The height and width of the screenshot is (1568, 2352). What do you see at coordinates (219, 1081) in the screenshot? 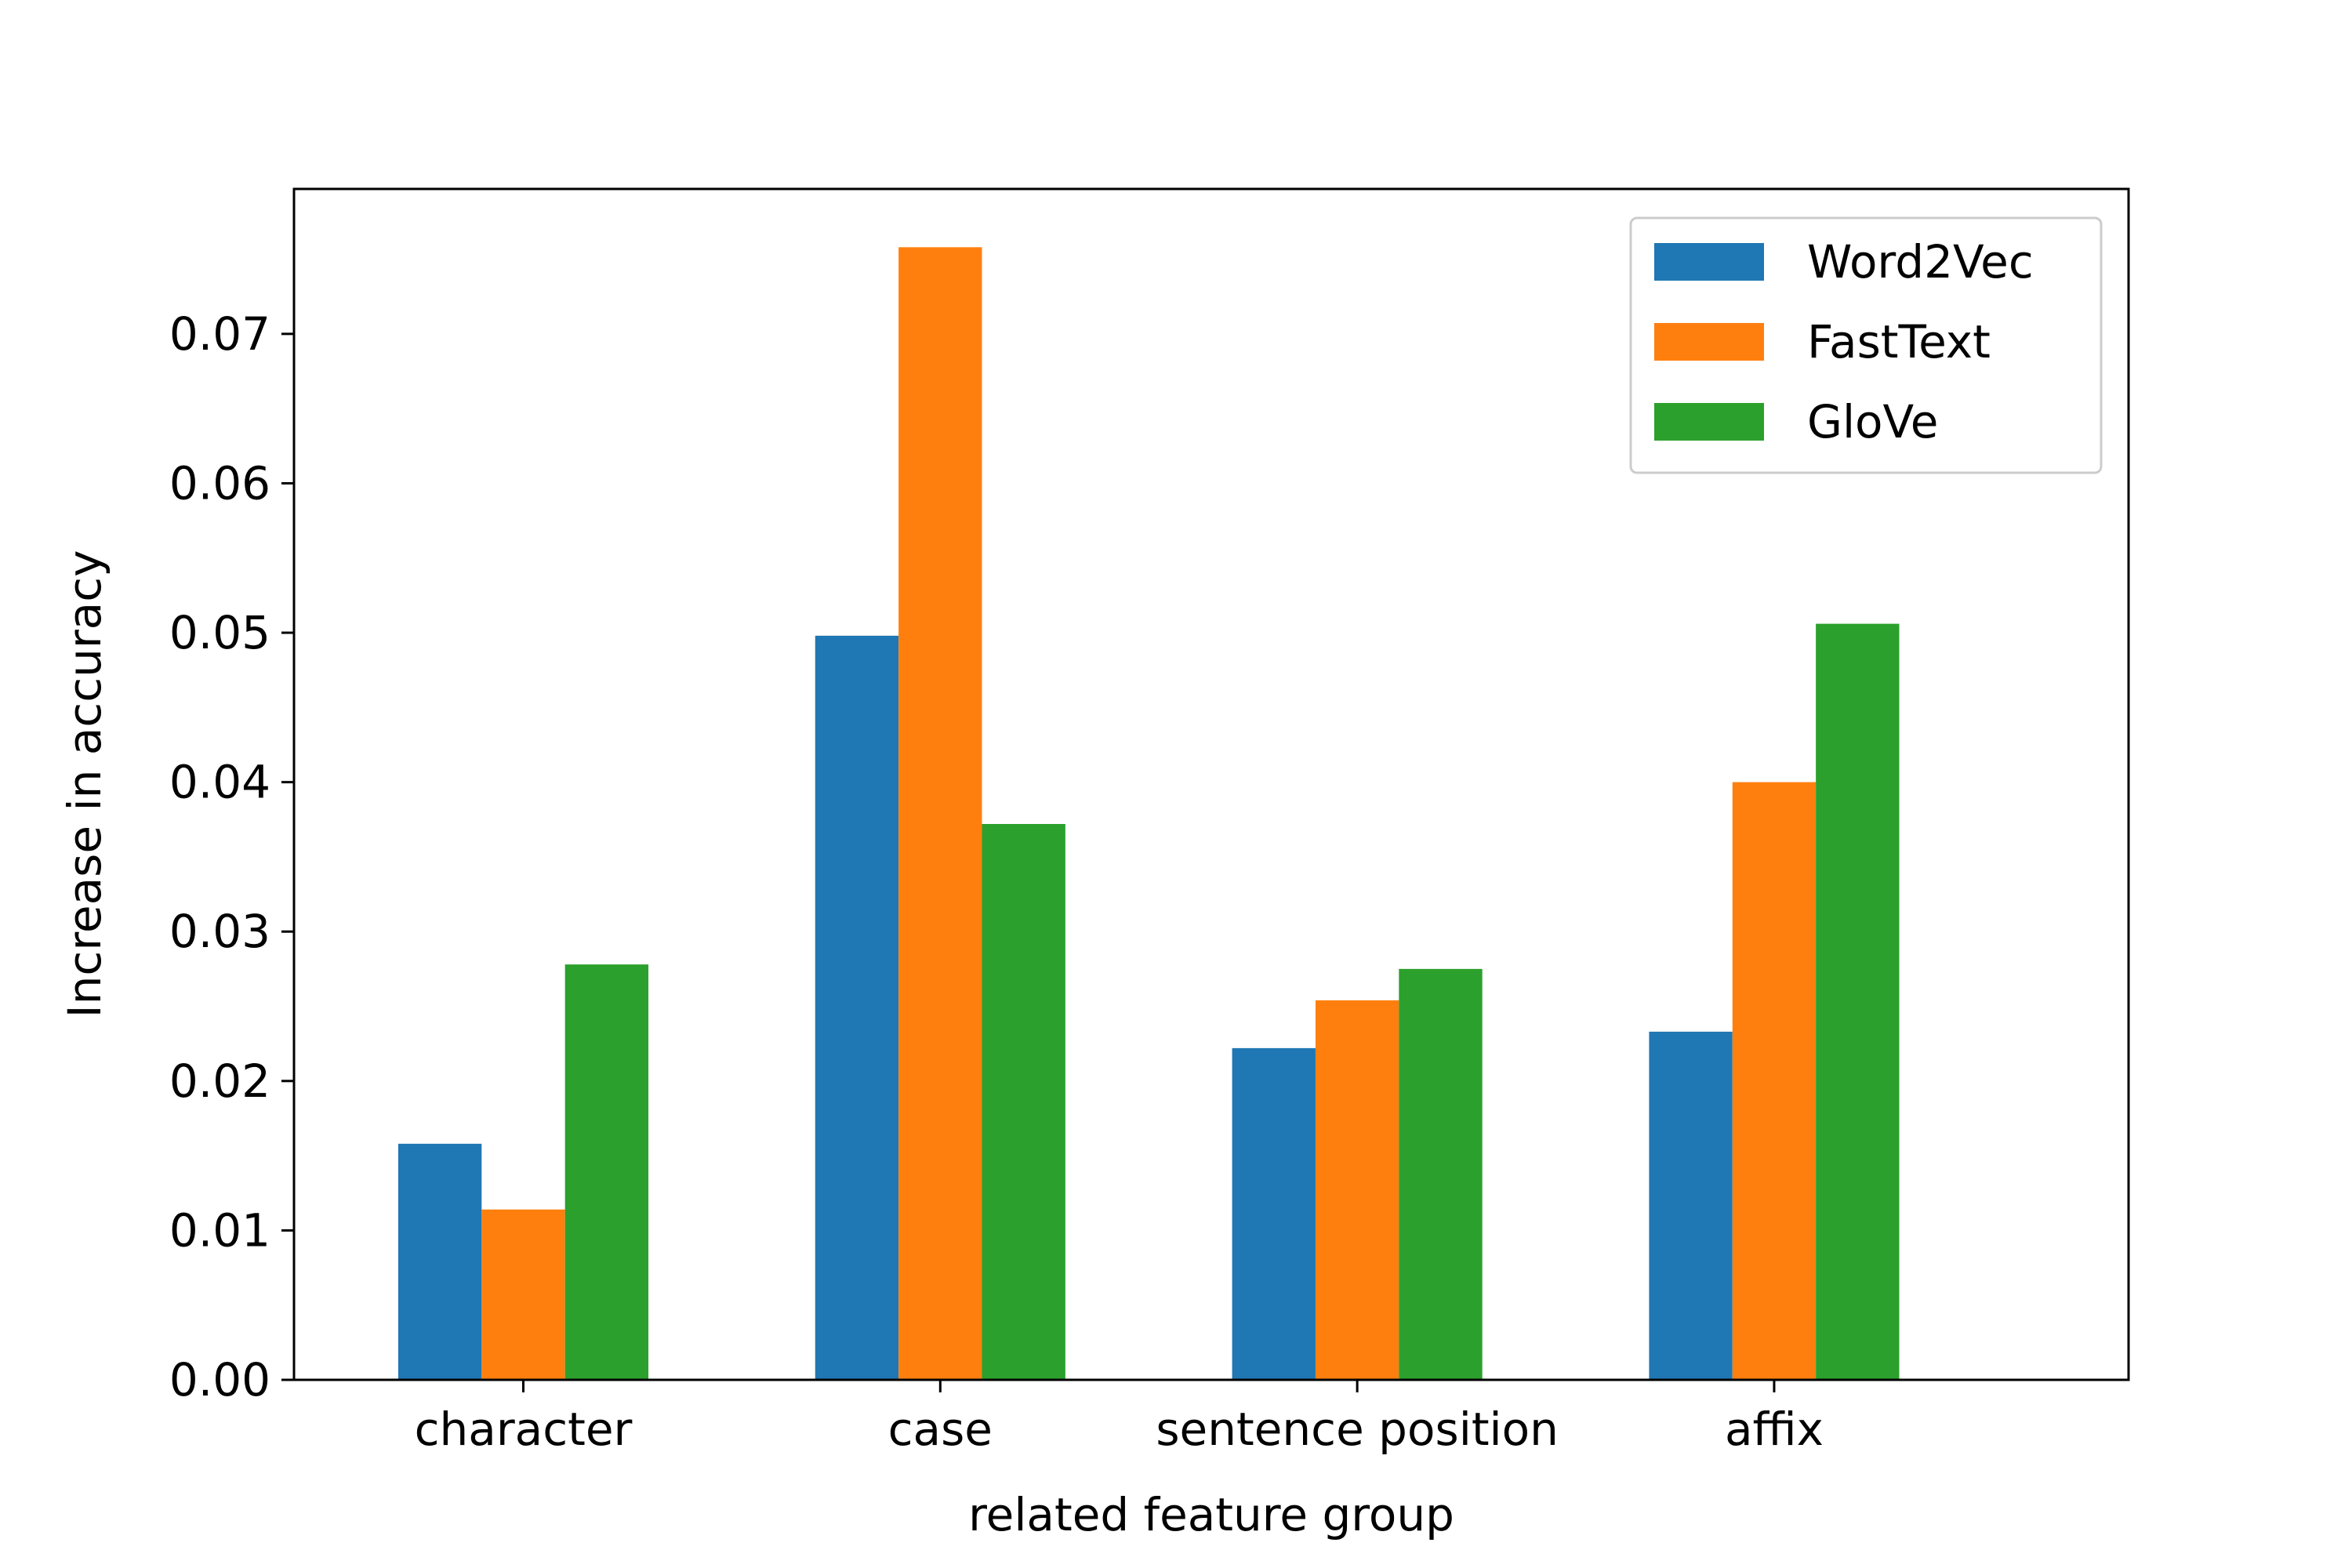
I see `y-tick-label: 0.02` at bounding box center [219, 1081].